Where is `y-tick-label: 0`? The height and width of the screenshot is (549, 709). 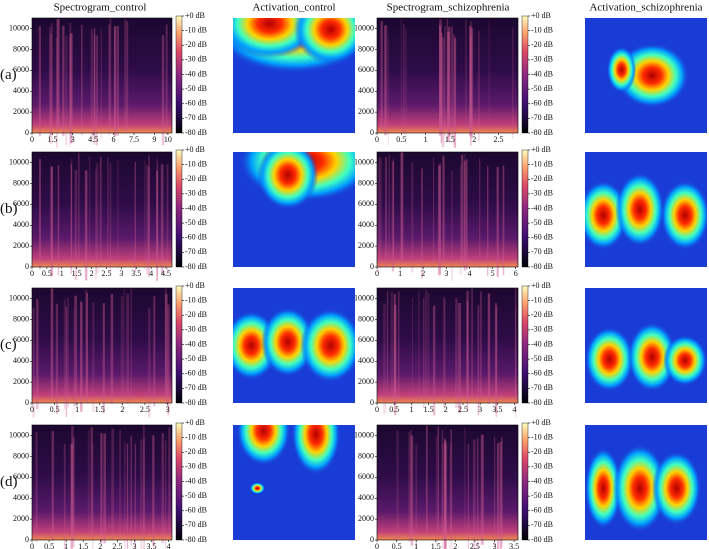 y-tick-label: 0 is located at coordinates (372, 266).